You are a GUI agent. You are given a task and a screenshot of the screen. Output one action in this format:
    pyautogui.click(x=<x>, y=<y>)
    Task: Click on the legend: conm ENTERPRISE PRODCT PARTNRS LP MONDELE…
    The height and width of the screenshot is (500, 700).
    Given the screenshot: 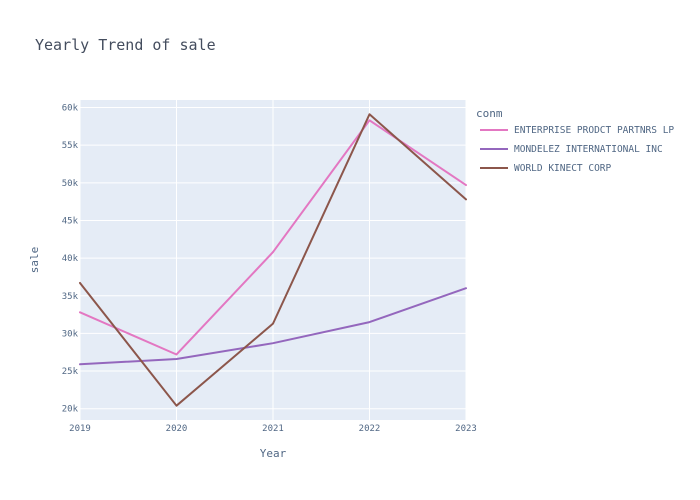 What is the action you would take?
    pyautogui.click(x=575, y=140)
    